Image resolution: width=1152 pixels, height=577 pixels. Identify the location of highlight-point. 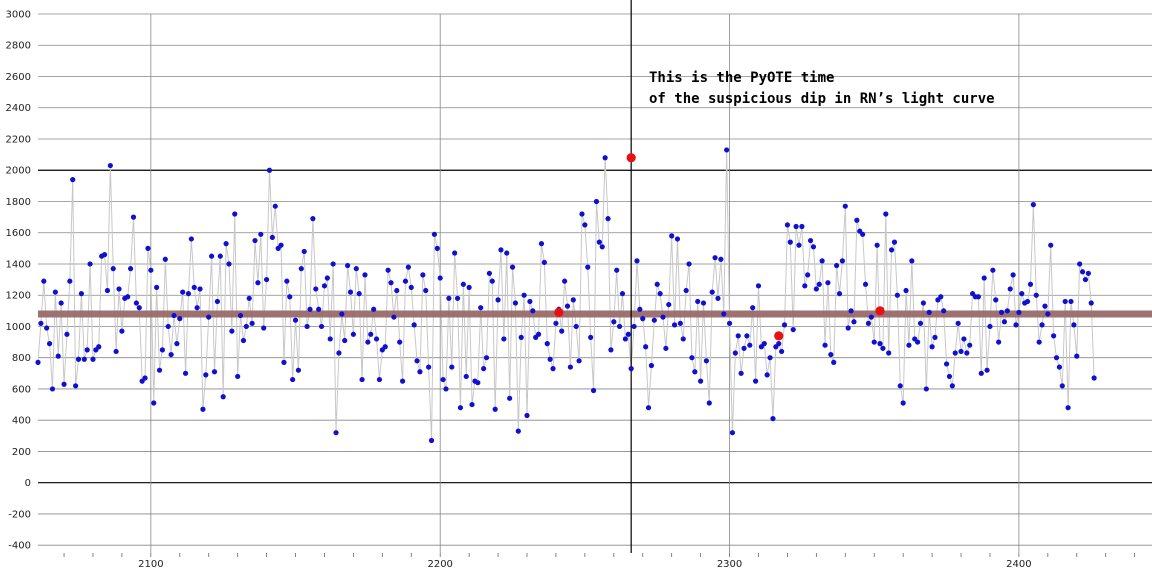
(631, 158).